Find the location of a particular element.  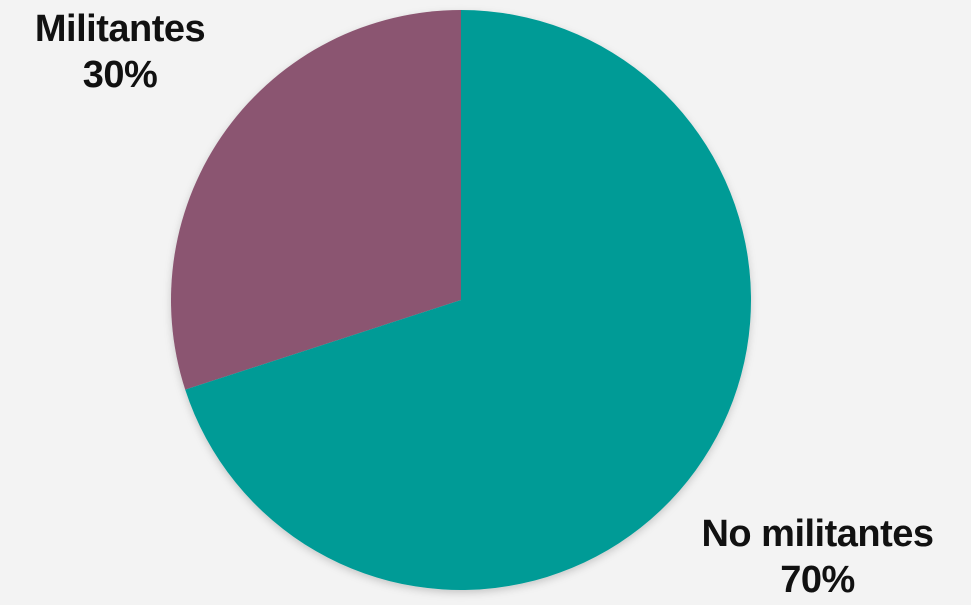

slice-name-militantes: Militantes is located at coordinates (120, 29).